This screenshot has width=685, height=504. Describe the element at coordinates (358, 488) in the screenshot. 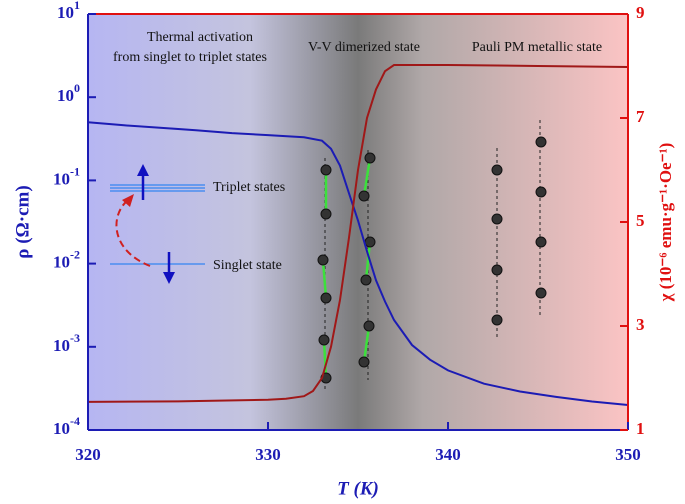

I see `x-axis-label: T (K)` at that location.